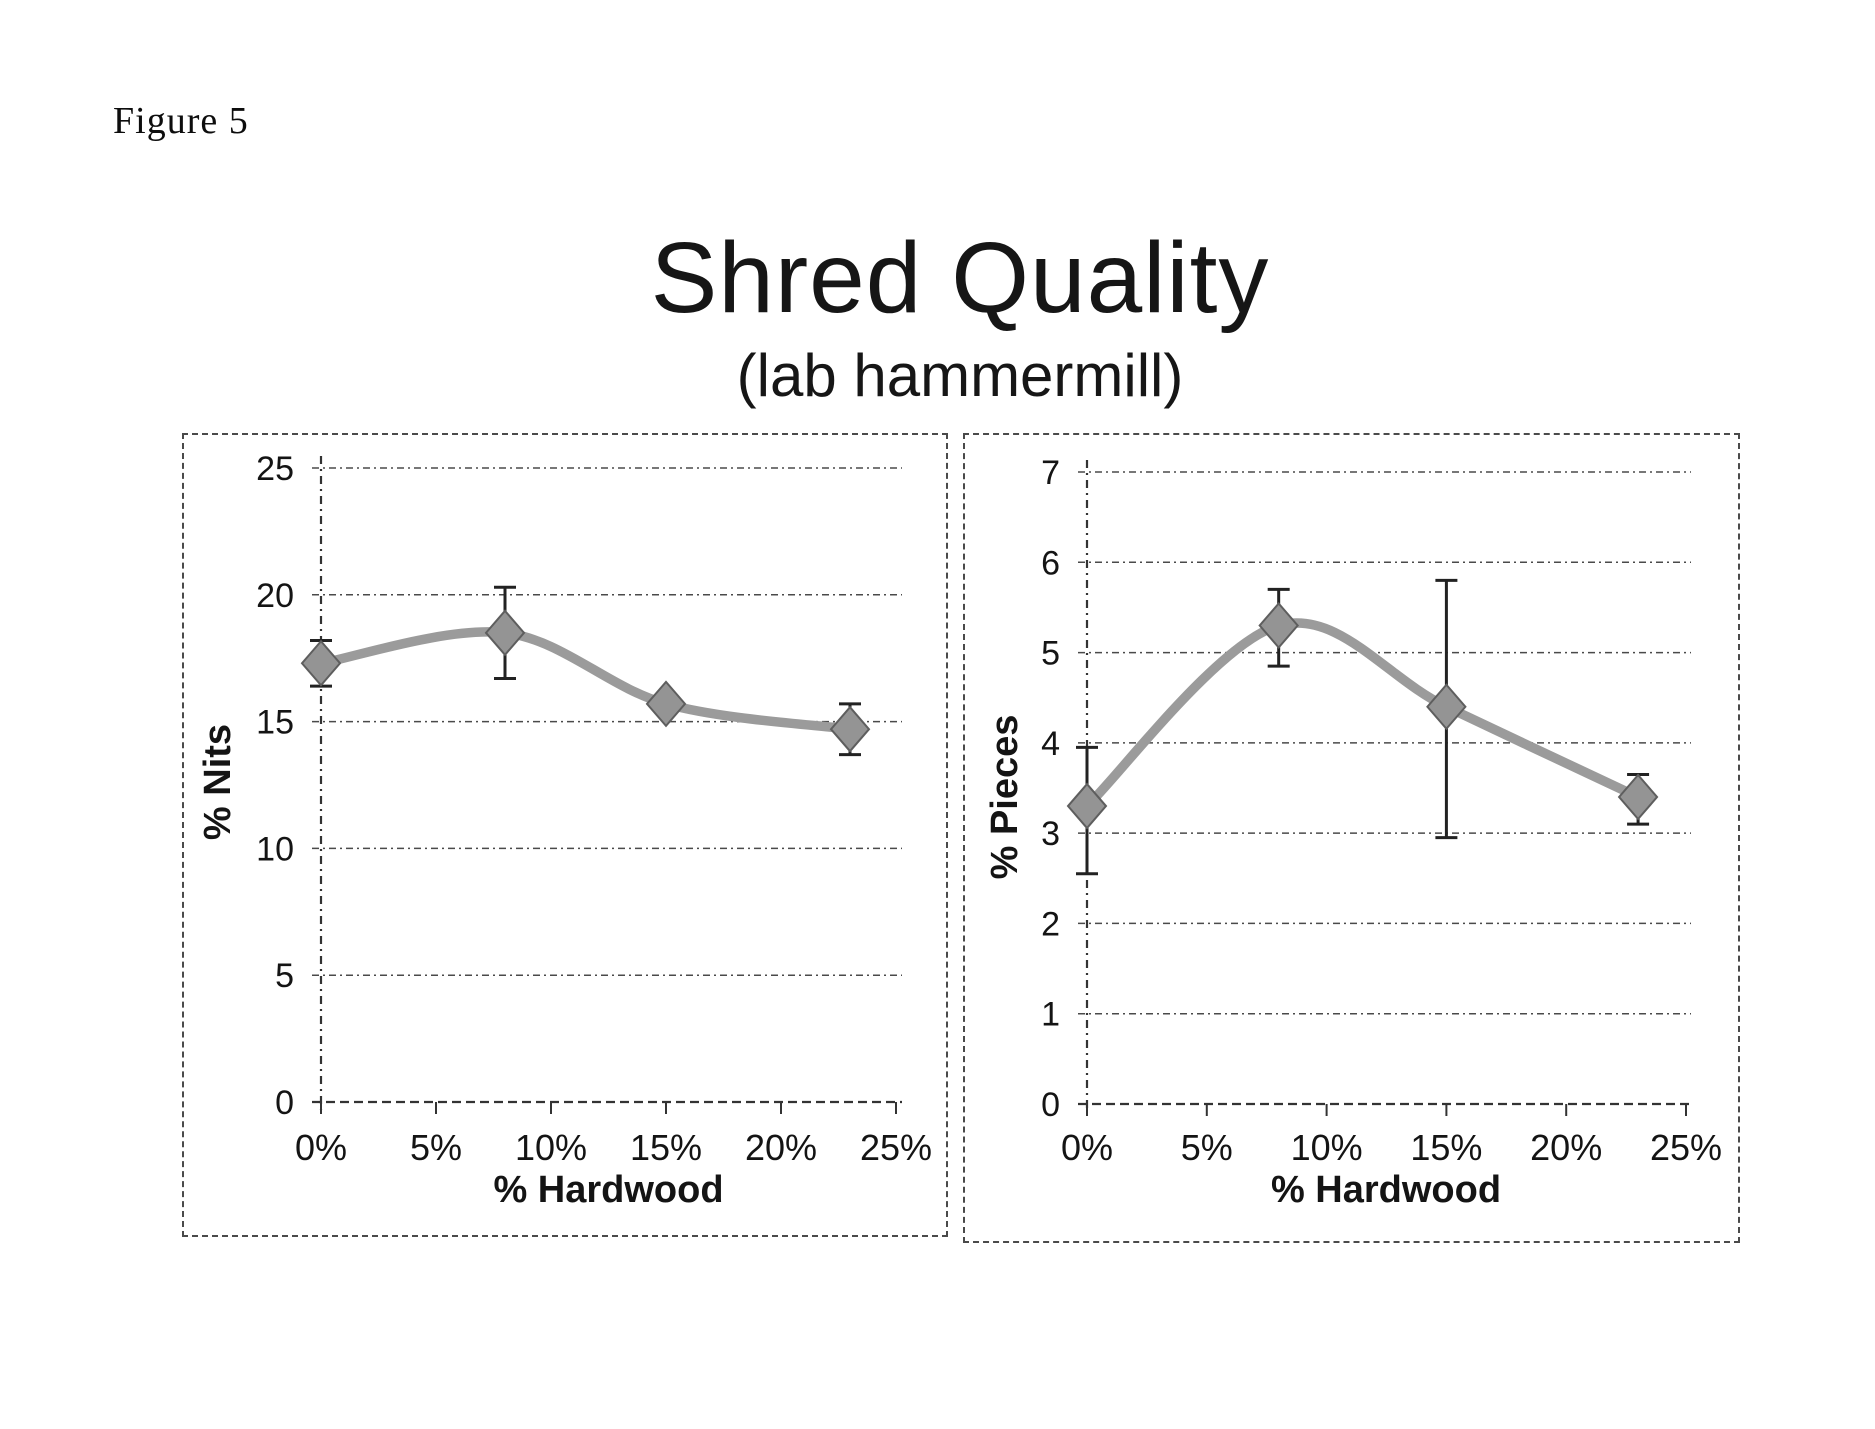  What do you see at coordinates (1050, 563) in the screenshot?
I see `y-tick-label: 6` at bounding box center [1050, 563].